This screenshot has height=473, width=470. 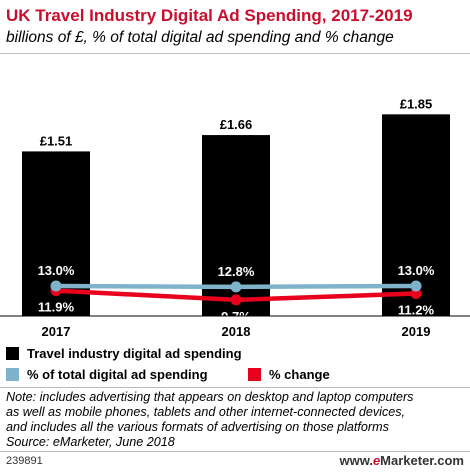 What do you see at coordinates (422, 460) in the screenshot?
I see `brand-rest: Marketer.com` at bounding box center [422, 460].